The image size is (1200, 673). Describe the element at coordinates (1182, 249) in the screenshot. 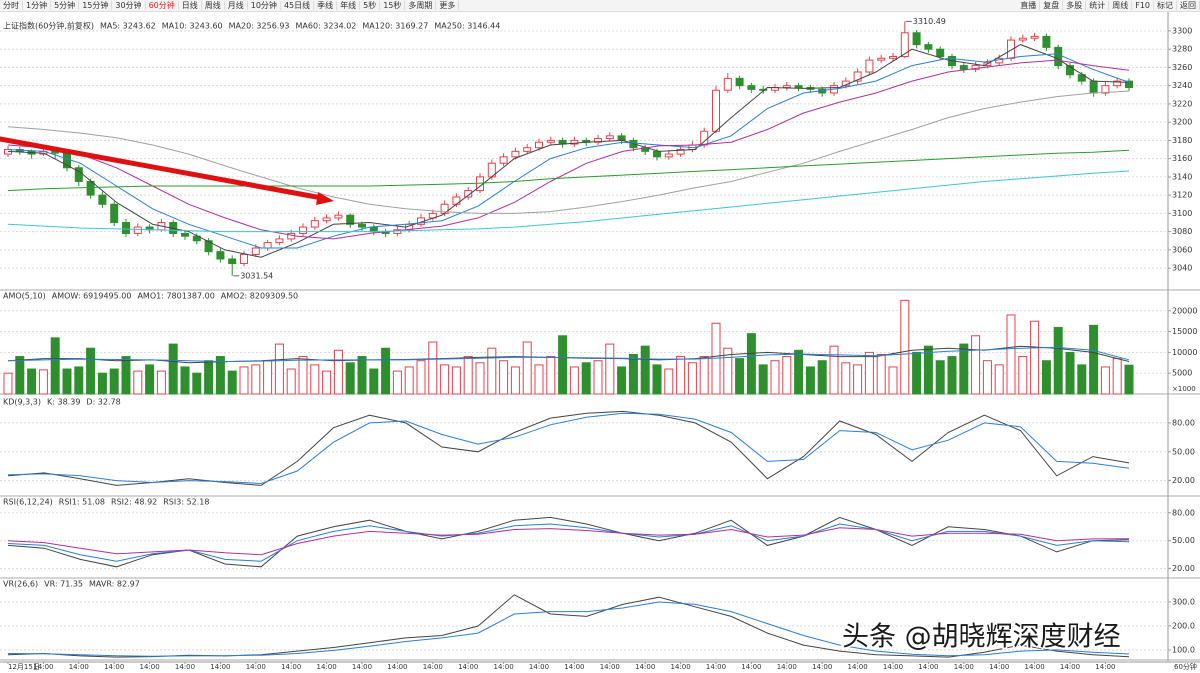

I see `y-tick-label: 3060` at that location.